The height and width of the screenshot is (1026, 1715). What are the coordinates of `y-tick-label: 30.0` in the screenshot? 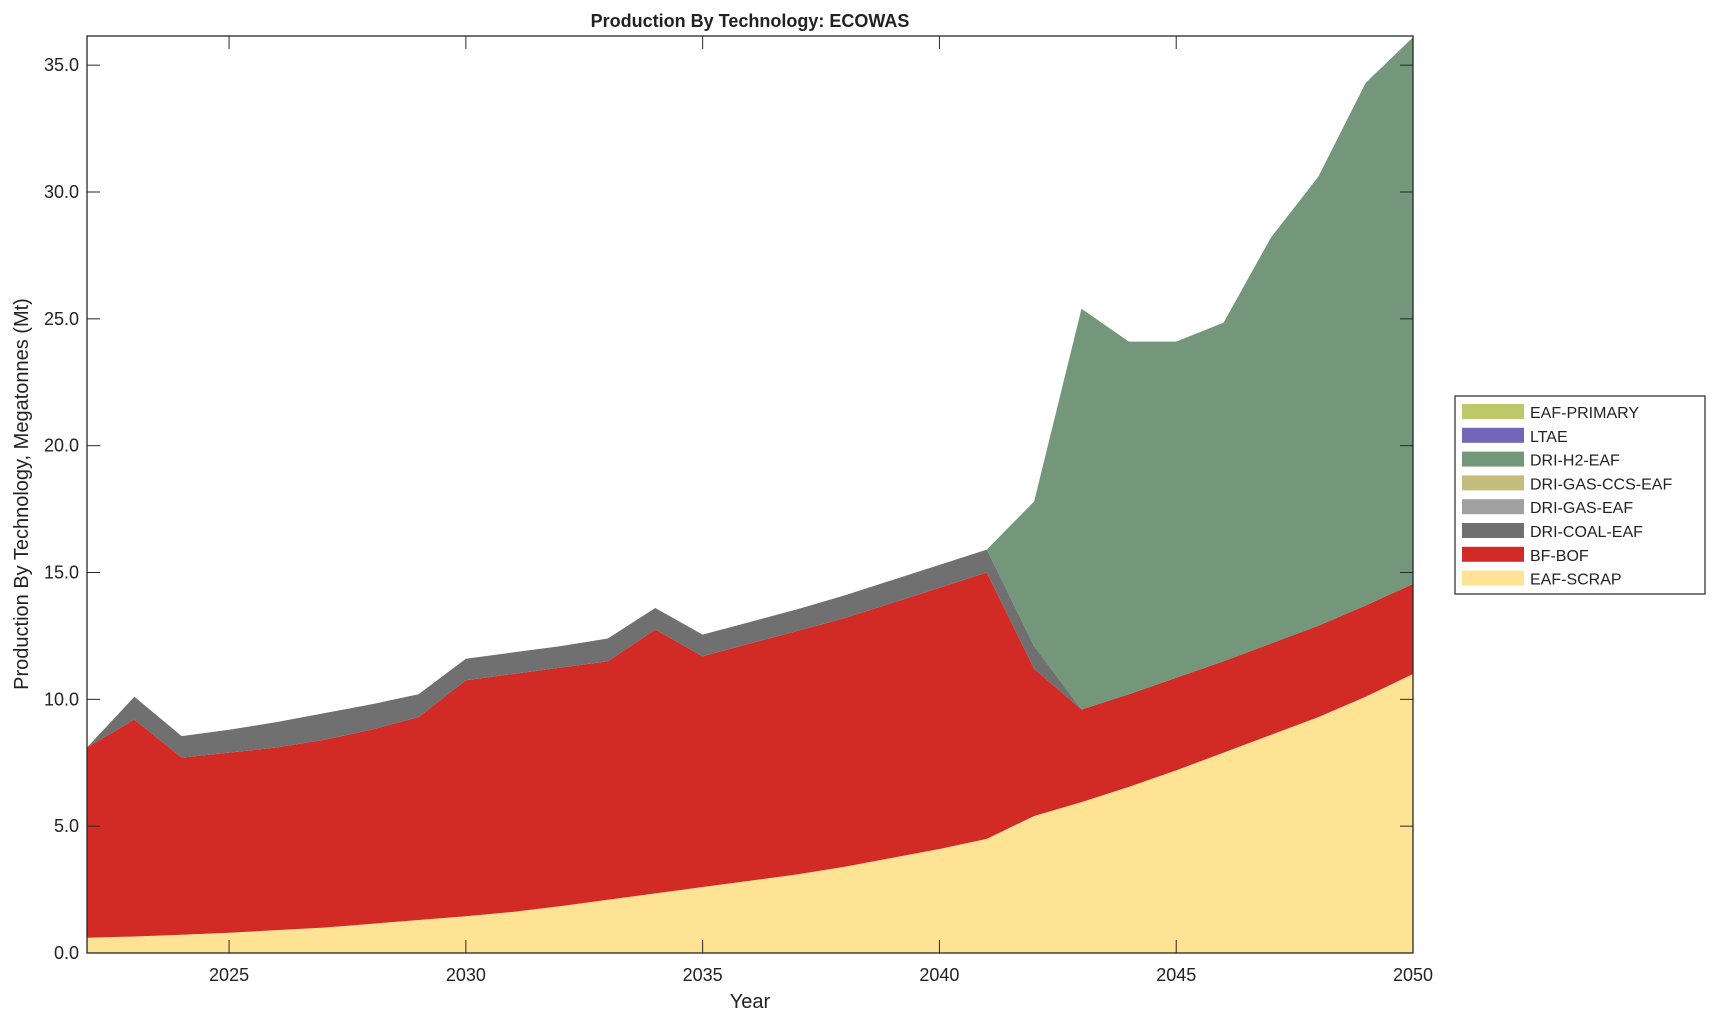 It's located at (61, 192).